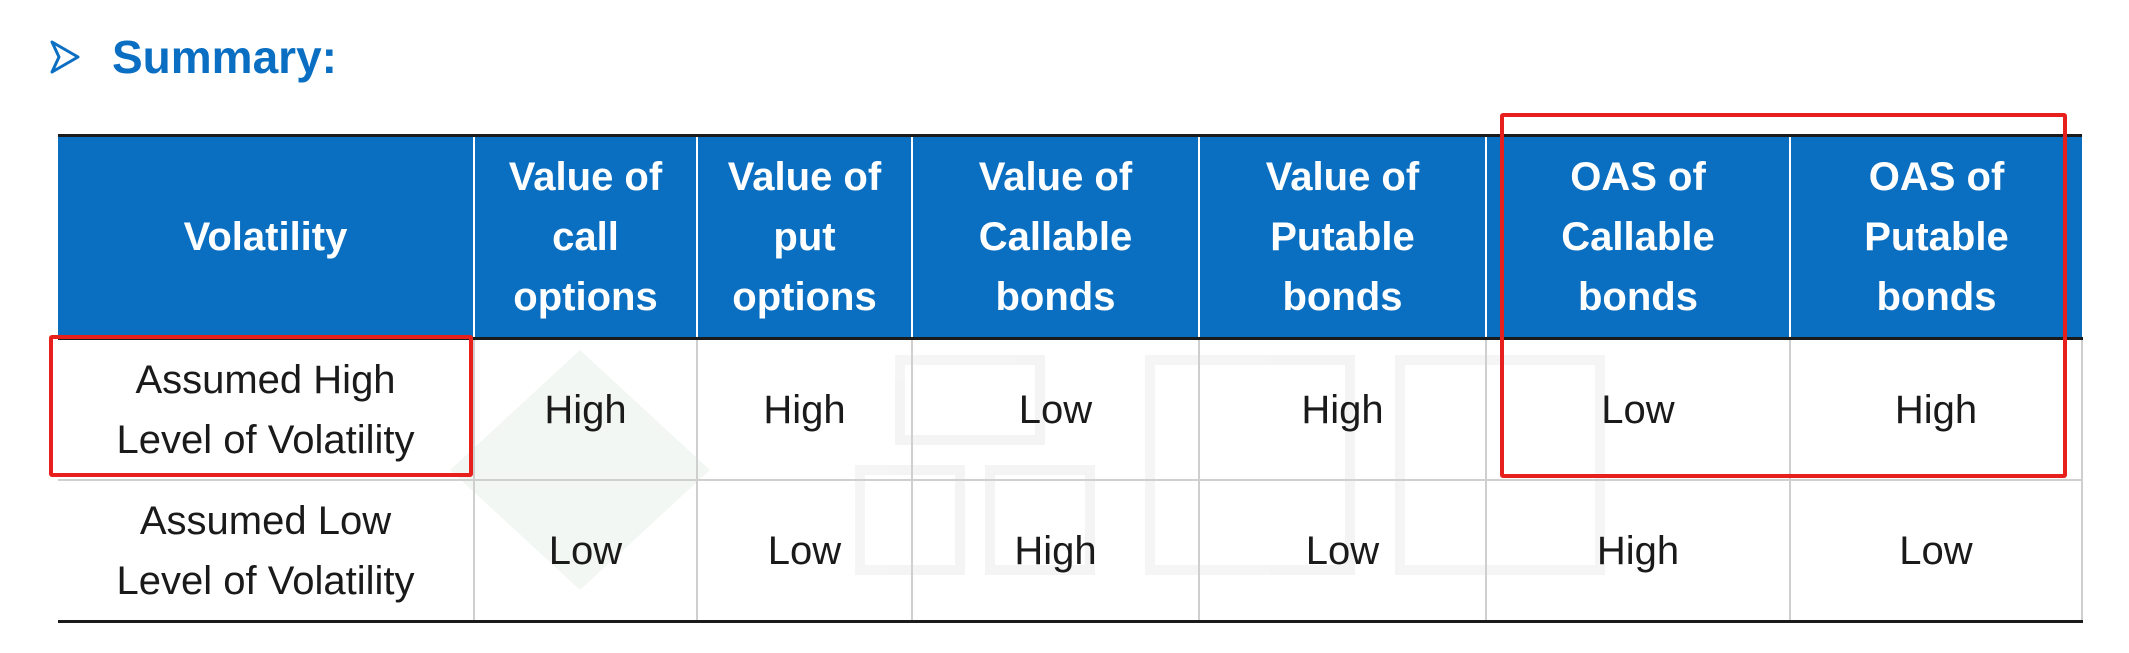 The height and width of the screenshot is (653, 2129). Describe the element at coordinates (1055, 237) in the screenshot. I see `header-value-callable-bonds: Value of Callable bonds` at that location.